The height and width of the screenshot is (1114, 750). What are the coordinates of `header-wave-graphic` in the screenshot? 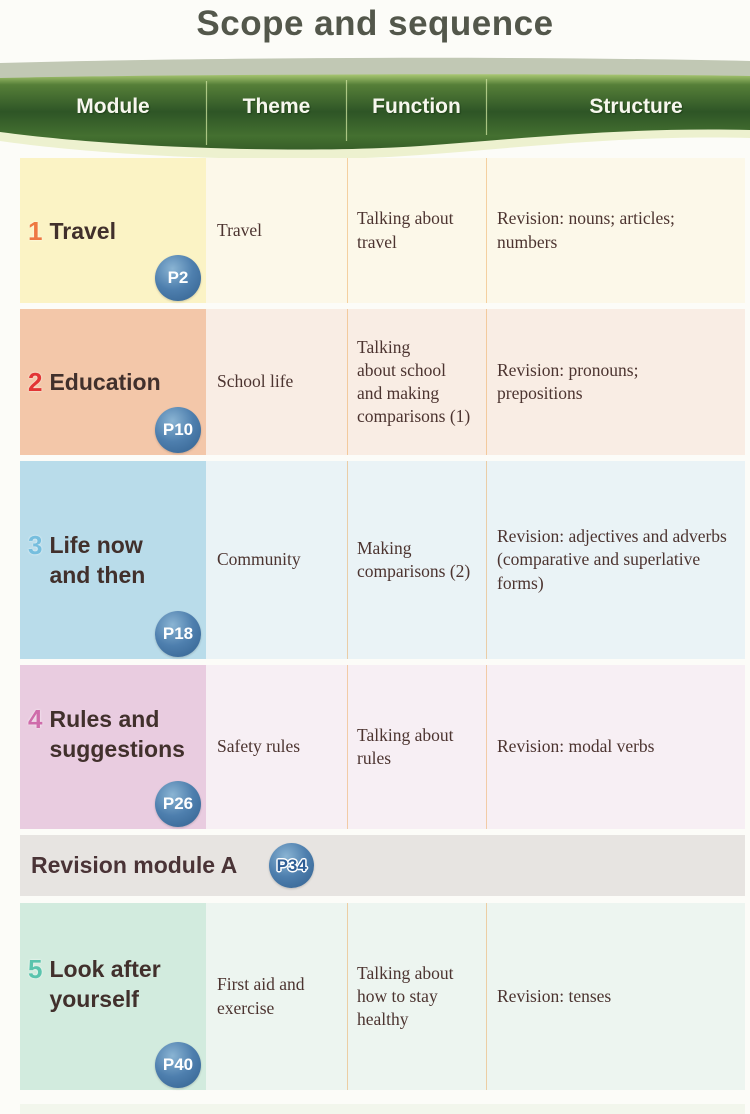 It's located at (375, 108).